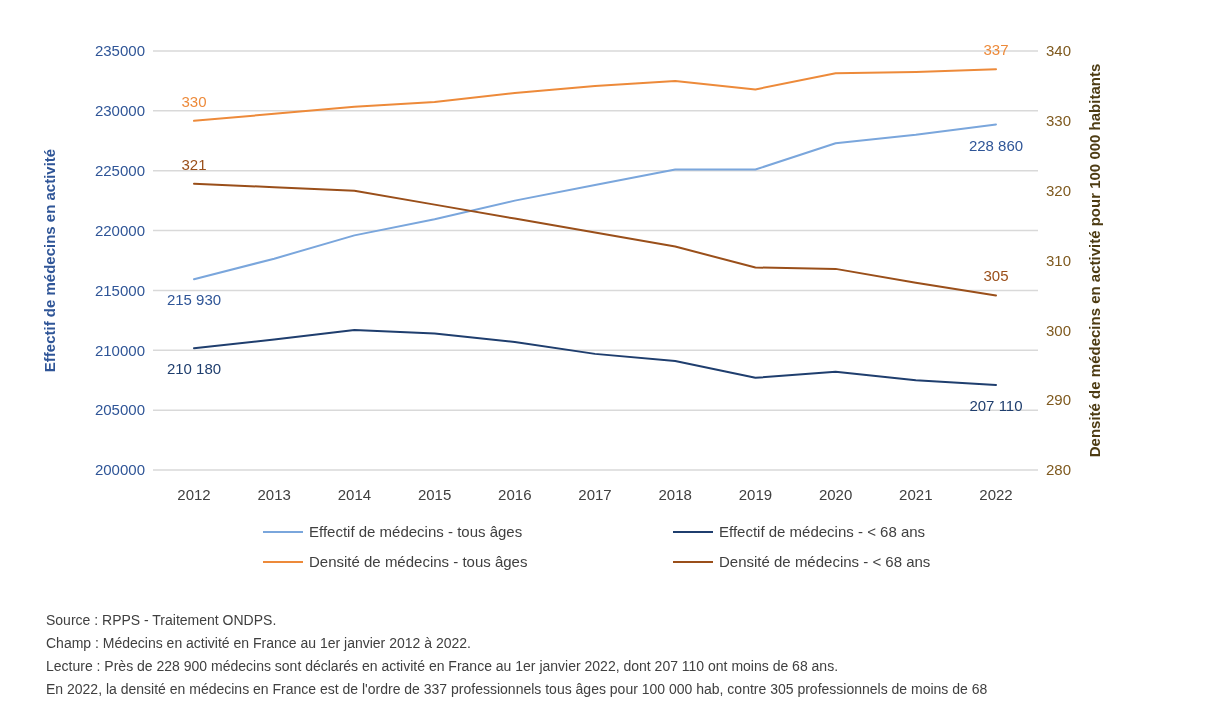 The image size is (1206, 719). I want to click on text: Lecture : Près de 228 900 médecins sont déclarés en activité en France au 1er janvier 2022, dont 207 110 ont moins de 68 ans., so click(442, 666).